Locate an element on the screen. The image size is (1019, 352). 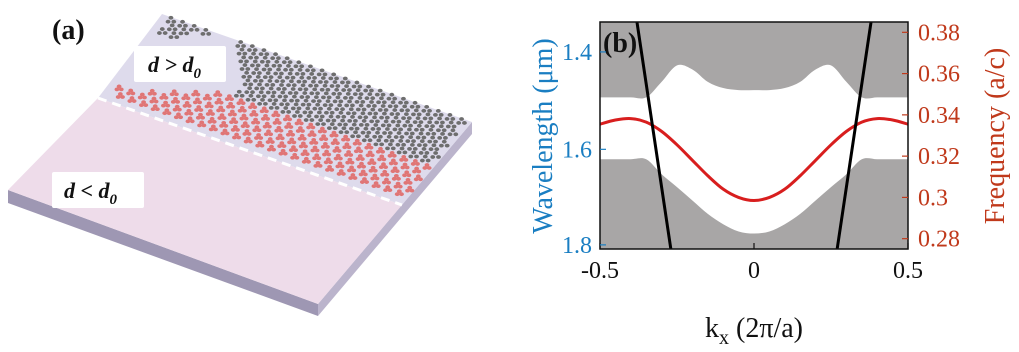
domain-wall-dashed-line is located at coordinates (250, 151).